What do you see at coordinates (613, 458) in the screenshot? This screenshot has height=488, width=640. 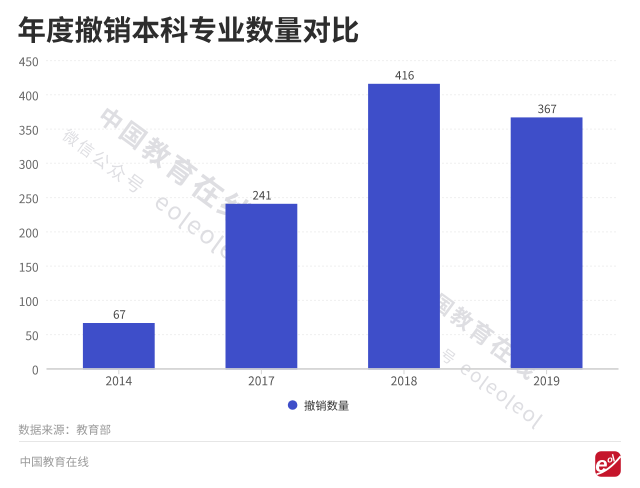 I see `svg-text: l` at bounding box center [613, 458].